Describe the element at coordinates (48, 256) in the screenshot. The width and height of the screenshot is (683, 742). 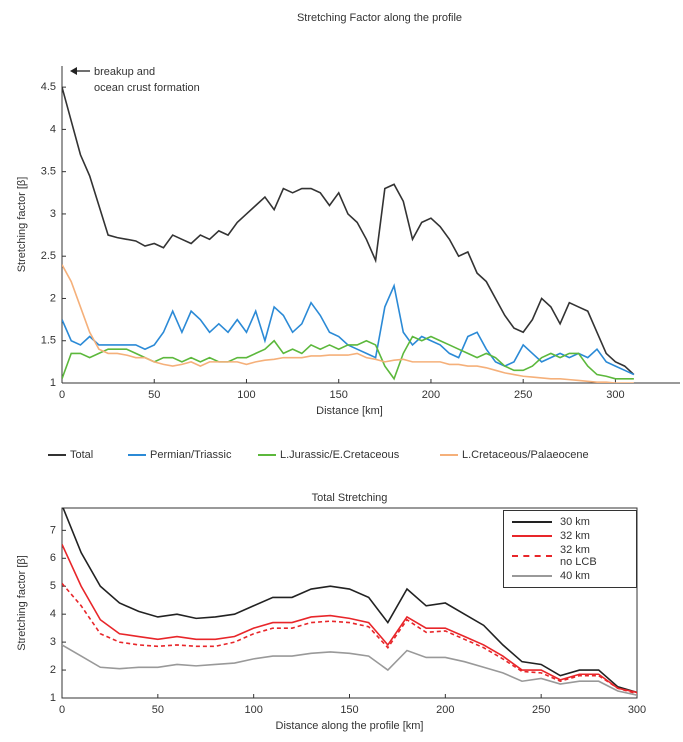
I see `y-tick-label: 2.5` at that location.